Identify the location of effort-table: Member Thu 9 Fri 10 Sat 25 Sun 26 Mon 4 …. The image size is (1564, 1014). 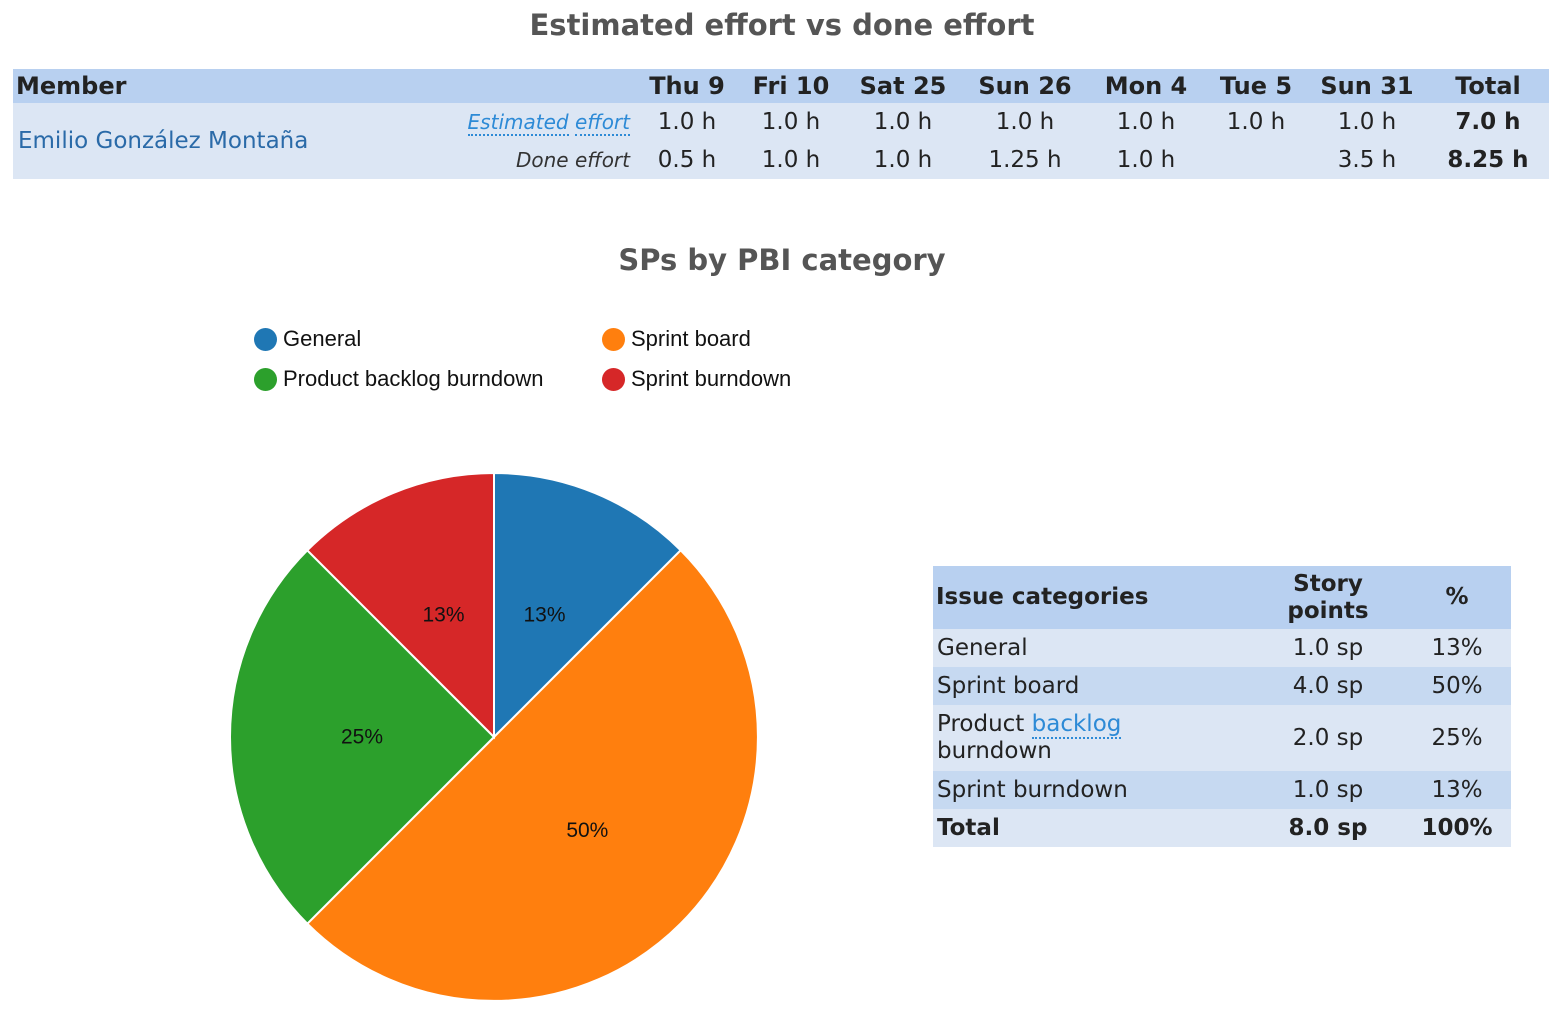
(781, 124).